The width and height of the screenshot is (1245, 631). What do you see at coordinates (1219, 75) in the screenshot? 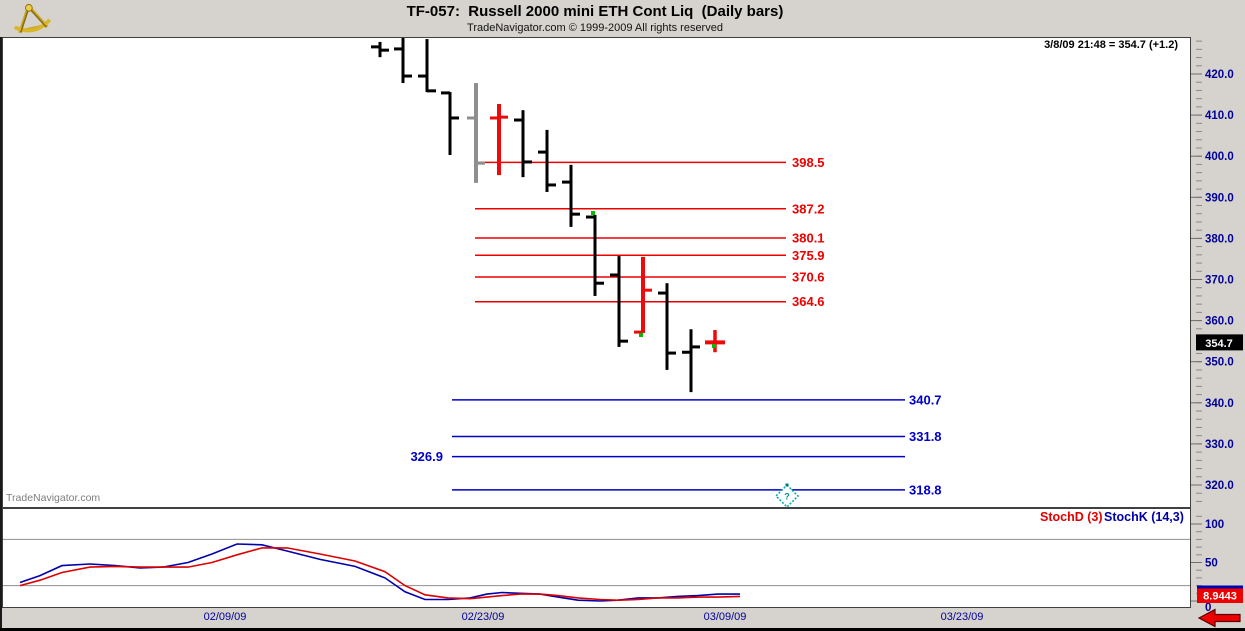
I see `price-axis-label: 420.0` at bounding box center [1219, 75].